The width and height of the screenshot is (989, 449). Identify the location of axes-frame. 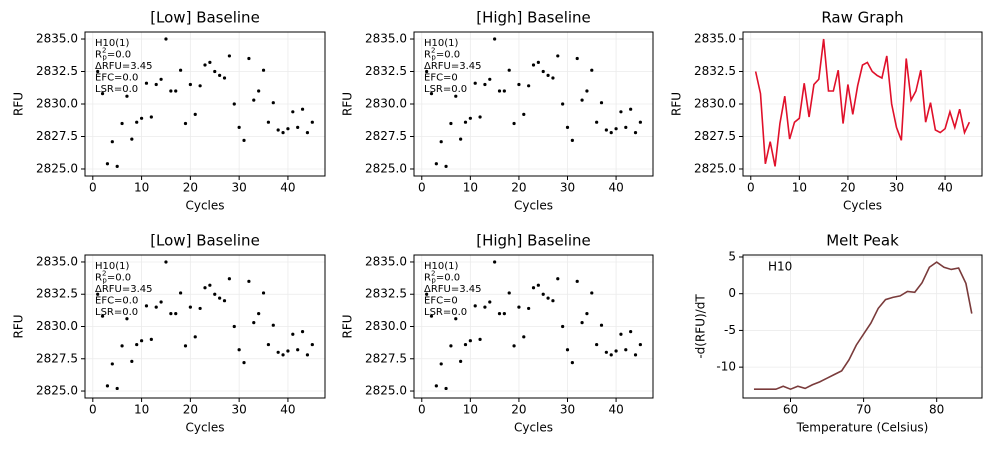
(862, 326).